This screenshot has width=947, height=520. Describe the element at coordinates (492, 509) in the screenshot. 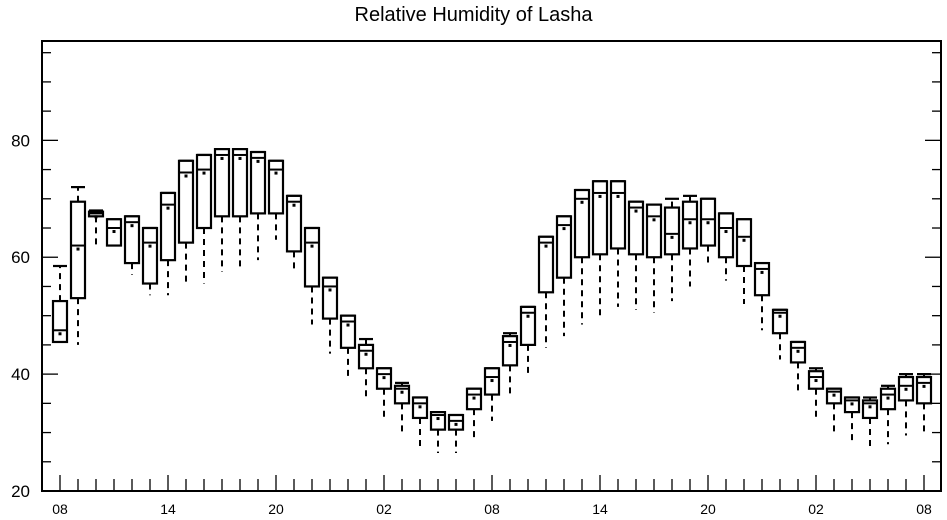

I see `x-tick-label: 08` at that location.